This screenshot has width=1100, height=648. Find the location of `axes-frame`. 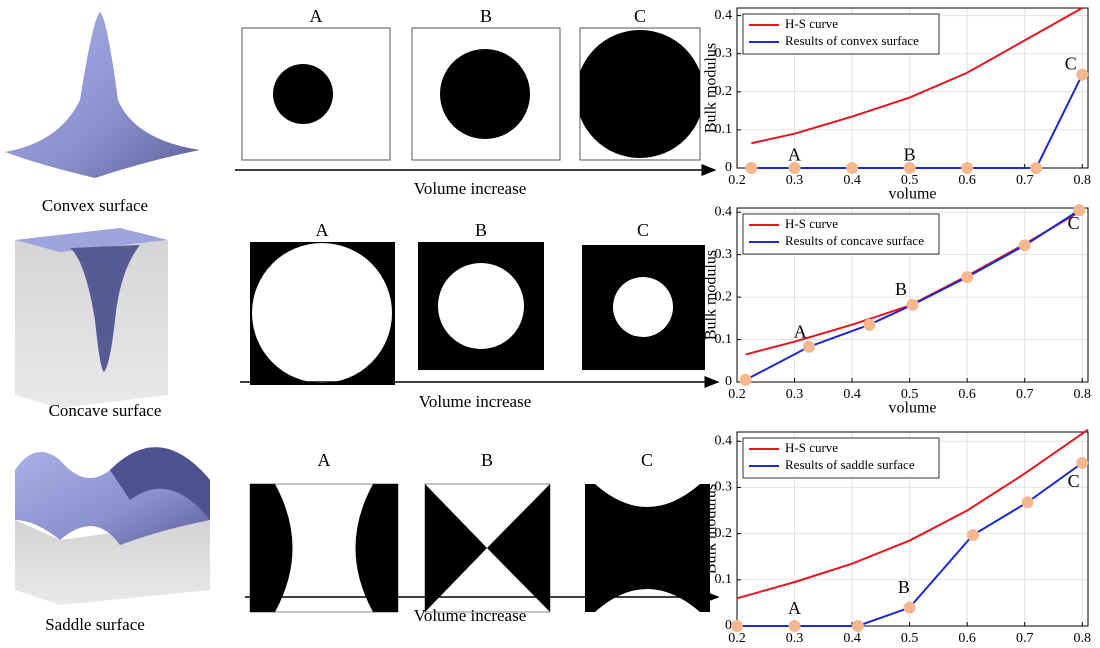

axes-frame is located at coordinates (912, 529).